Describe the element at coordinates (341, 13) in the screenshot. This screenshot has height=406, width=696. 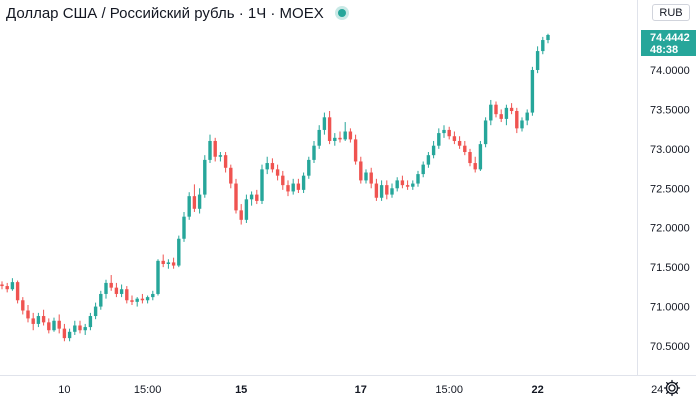
I see `market-status-dot` at that location.